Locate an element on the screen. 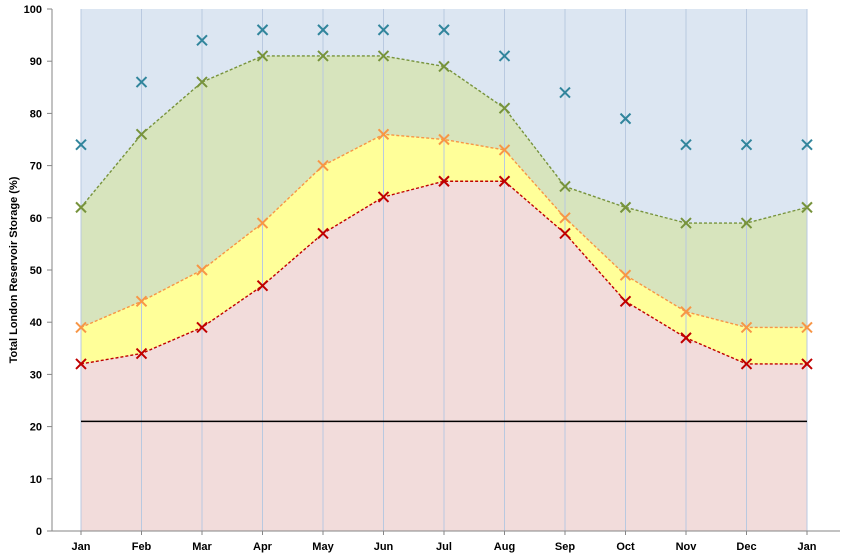  x-tick-label: Dec is located at coordinates (746, 547).